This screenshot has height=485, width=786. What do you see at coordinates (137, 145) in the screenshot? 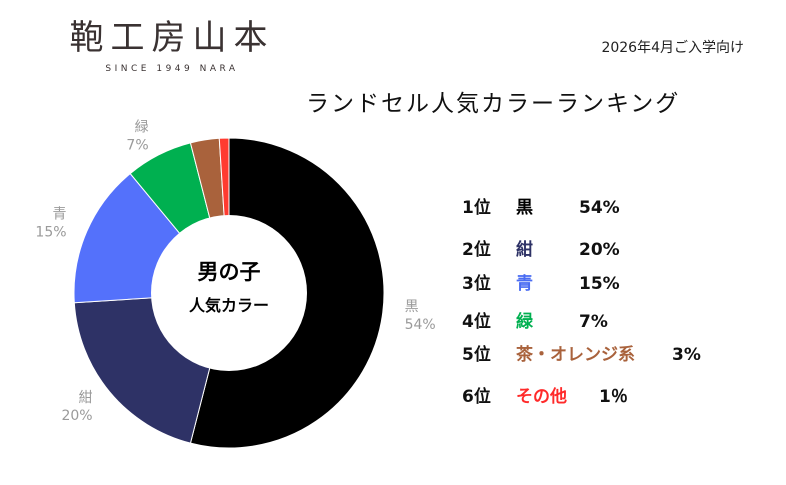
I see `slice-value-label: 7%` at bounding box center [137, 145].